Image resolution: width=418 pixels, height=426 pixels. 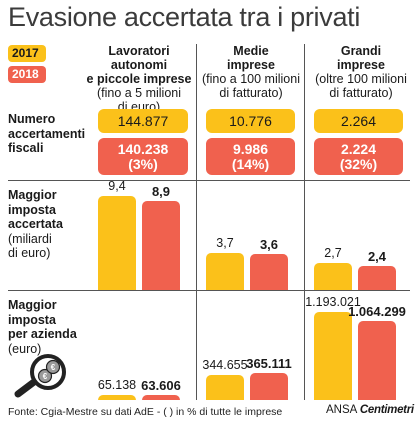 I want to click on bar-value-label: 3,6, so click(x=269, y=244).